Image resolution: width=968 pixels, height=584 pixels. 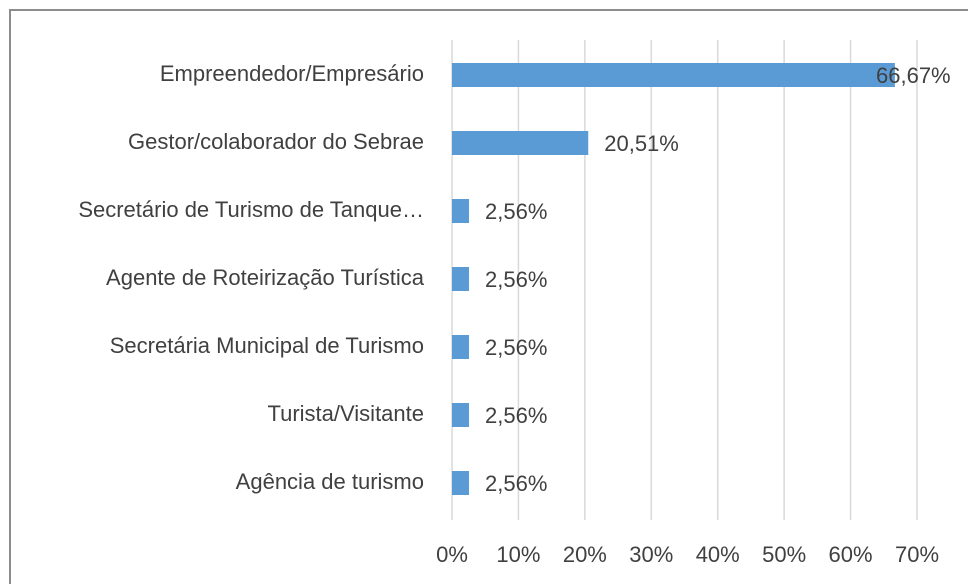 I want to click on y-tick-label: Agência de turismo, so click(x=330, y=481).